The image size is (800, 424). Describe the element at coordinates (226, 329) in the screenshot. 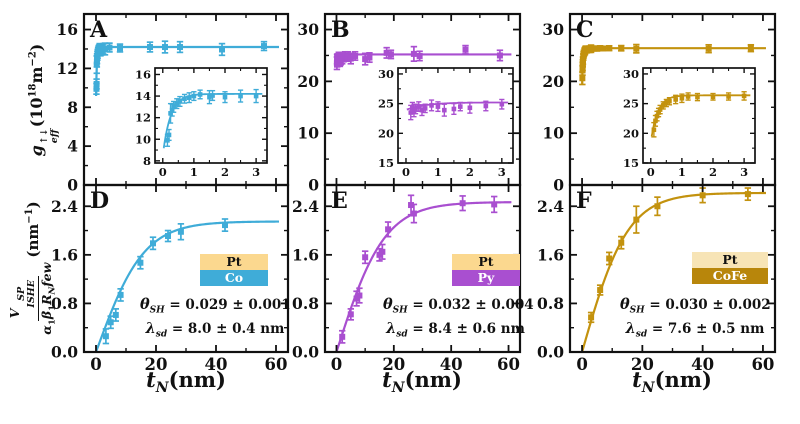

I see `lambda-value: = 8.0 ± 0.4 nm` at that location.